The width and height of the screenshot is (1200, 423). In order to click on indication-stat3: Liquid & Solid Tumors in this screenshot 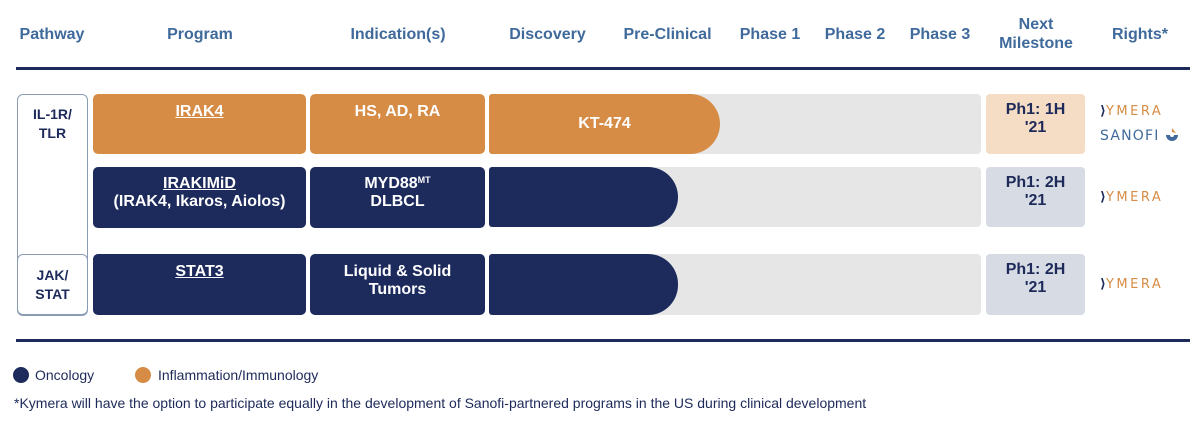, I will do `click(397, 284)`.